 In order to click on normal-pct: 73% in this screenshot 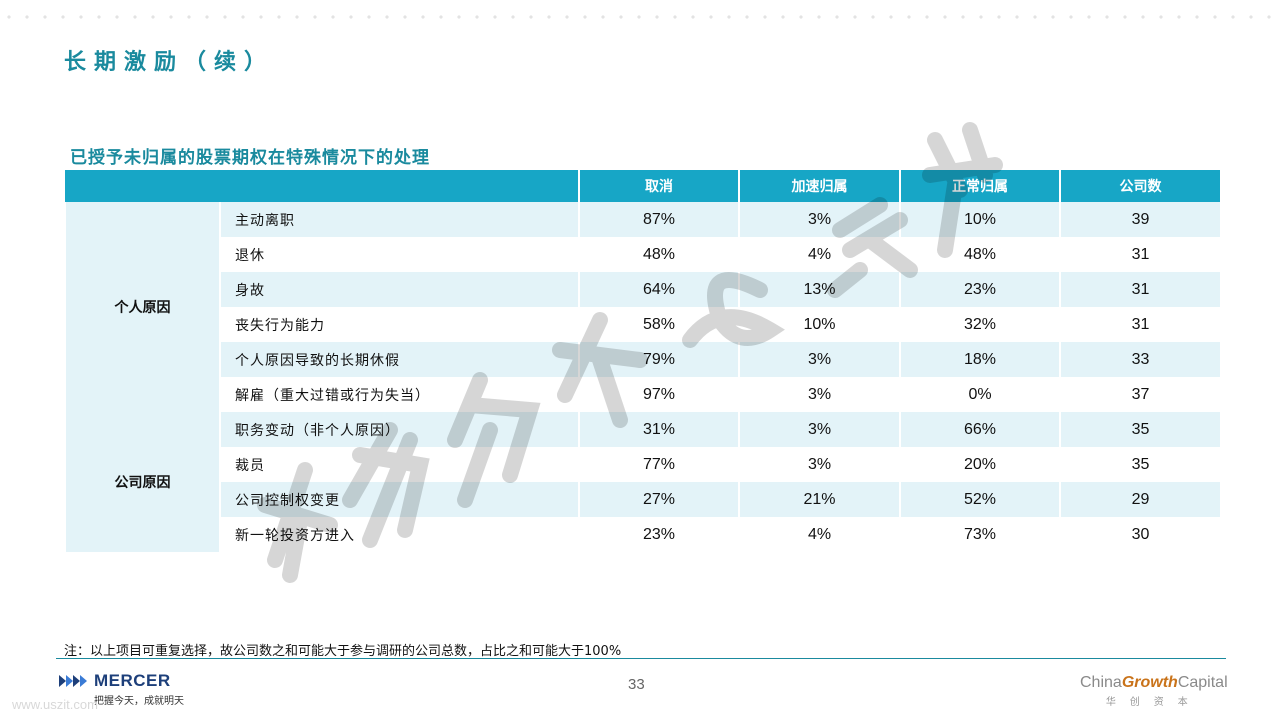, I will do `click(979, 534)`.